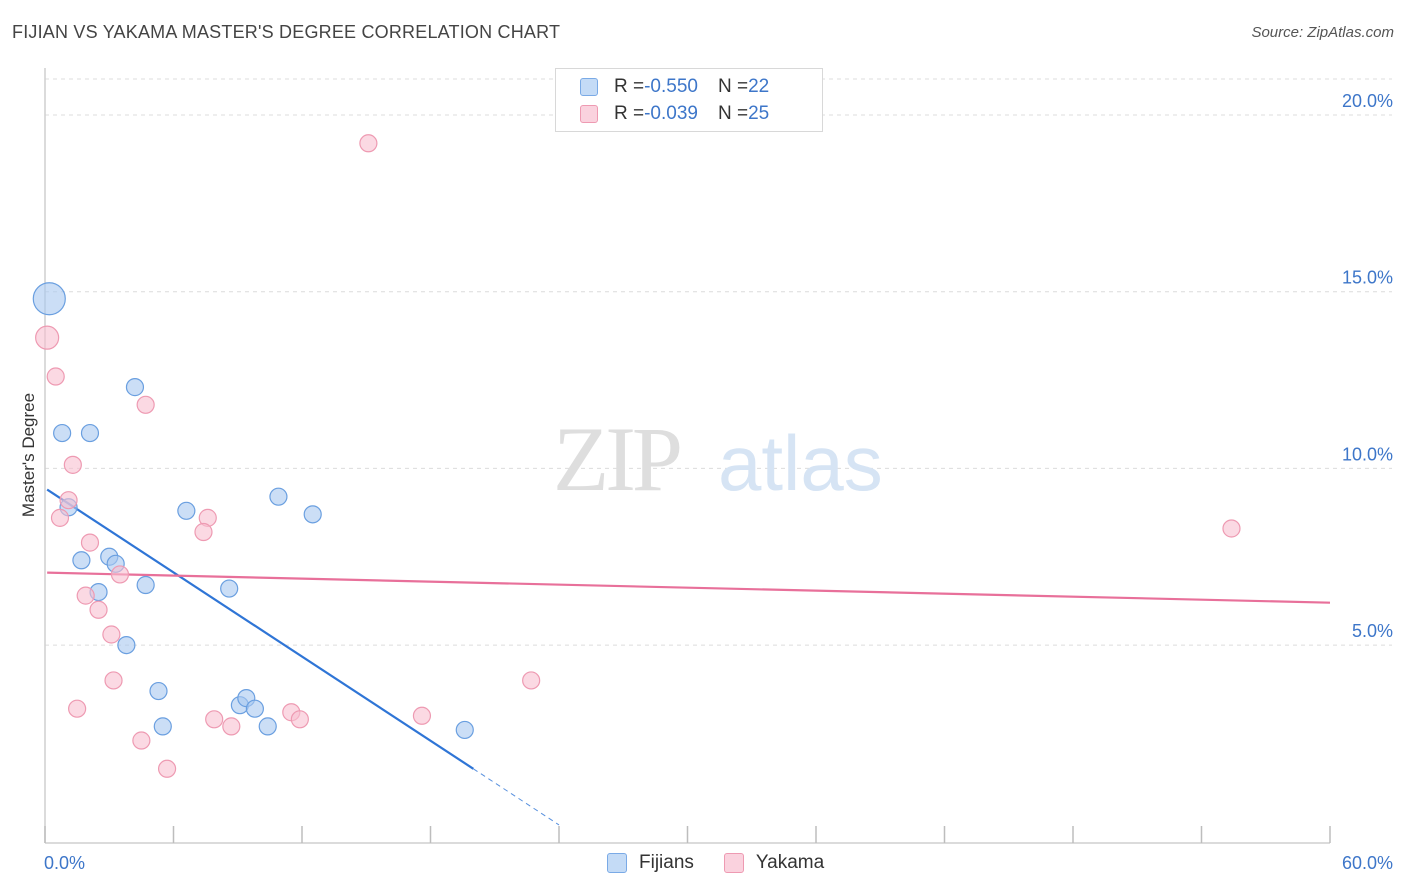 The height and width of the screenshot is (892, 1406). I want to click on watermark-atlas: atlas, so click(800, 463).